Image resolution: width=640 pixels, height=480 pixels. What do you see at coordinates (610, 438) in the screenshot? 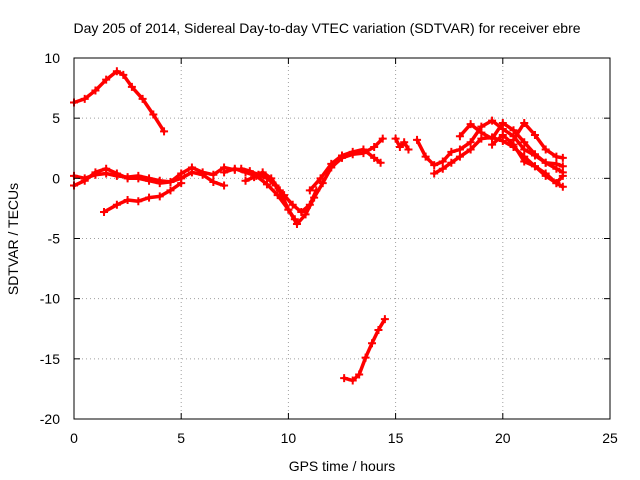
I see `x-tick-label: 25` at bounding box center [610, 438].